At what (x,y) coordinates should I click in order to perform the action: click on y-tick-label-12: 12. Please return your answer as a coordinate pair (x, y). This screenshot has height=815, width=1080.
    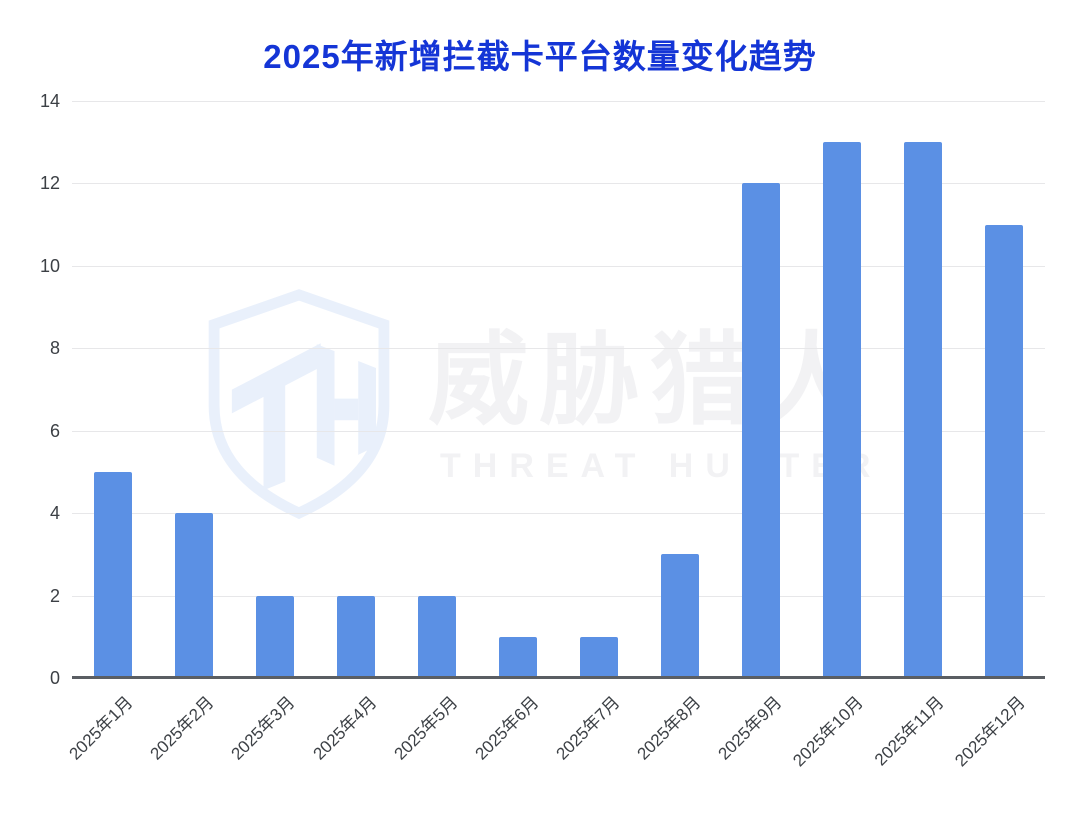
    Looking at the image, I should click on (49, 183).